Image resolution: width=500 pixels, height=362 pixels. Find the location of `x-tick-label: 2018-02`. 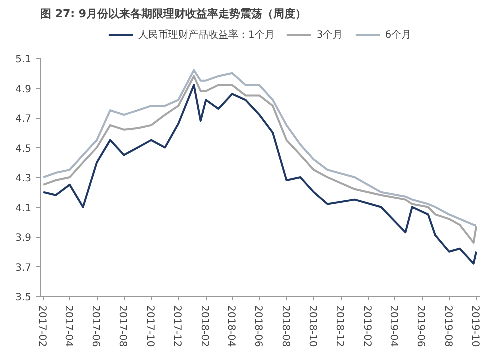

x-tick-label: 2018-02 is located at coordinates (204, 327).